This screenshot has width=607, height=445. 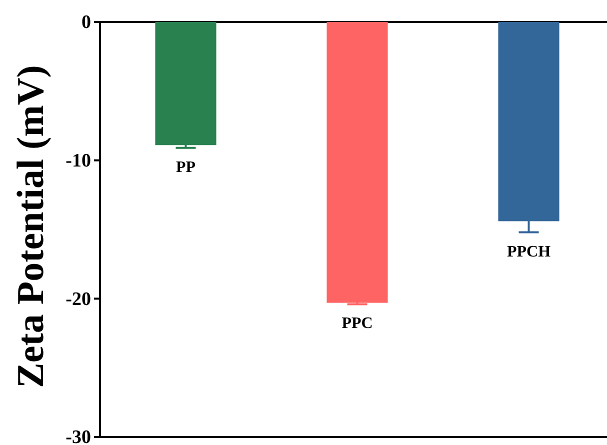 I want to click on y-tick-label: -30, so click(x=78, y=436).